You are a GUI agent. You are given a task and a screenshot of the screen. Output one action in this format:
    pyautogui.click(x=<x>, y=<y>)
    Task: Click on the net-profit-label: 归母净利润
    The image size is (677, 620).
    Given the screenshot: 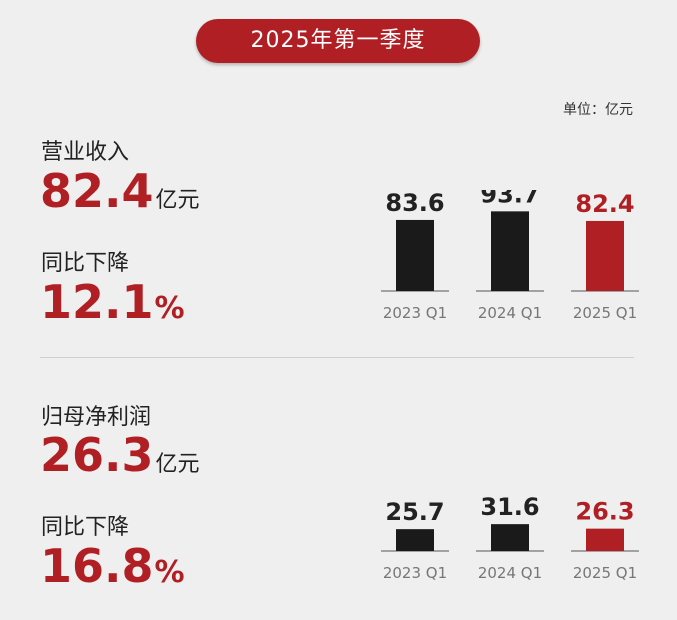 What is the action you would take?
    pyautogui.click(x=96, y=417)
    